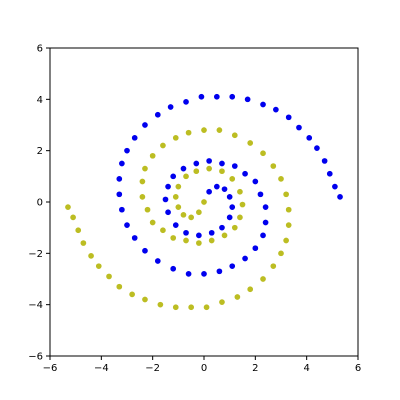 The height and width of the screenshot is (400, 400). What do you see at coordinates (35, 357) in the screenshot?
I see `y-tick-label: −6` at bounding box center [35, 357].